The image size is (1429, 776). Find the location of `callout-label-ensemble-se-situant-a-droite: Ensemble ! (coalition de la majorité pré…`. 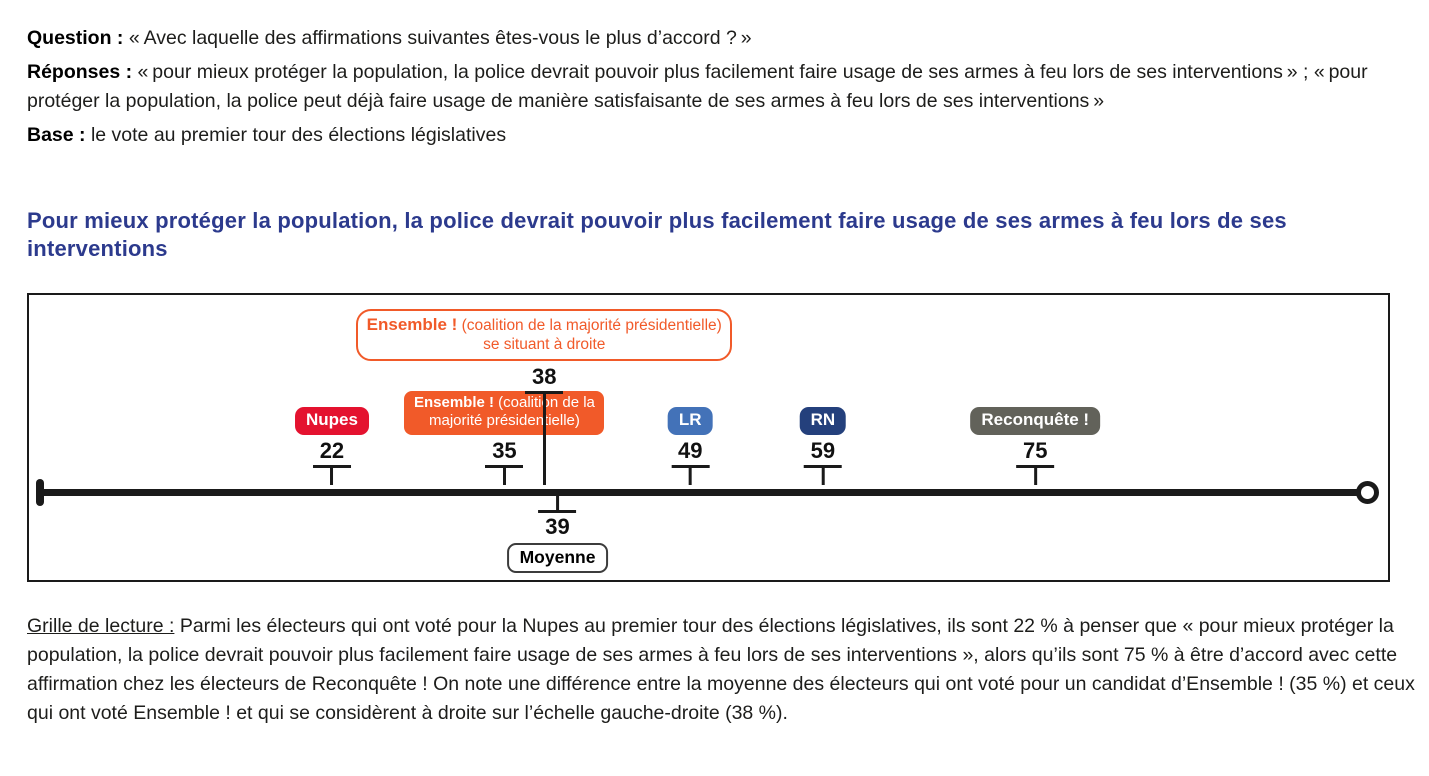

callout-label-ensemble-se-situant-a-droite: Ensemble ! (coalition de la majorité pré… is located at coordinates (544, 335).